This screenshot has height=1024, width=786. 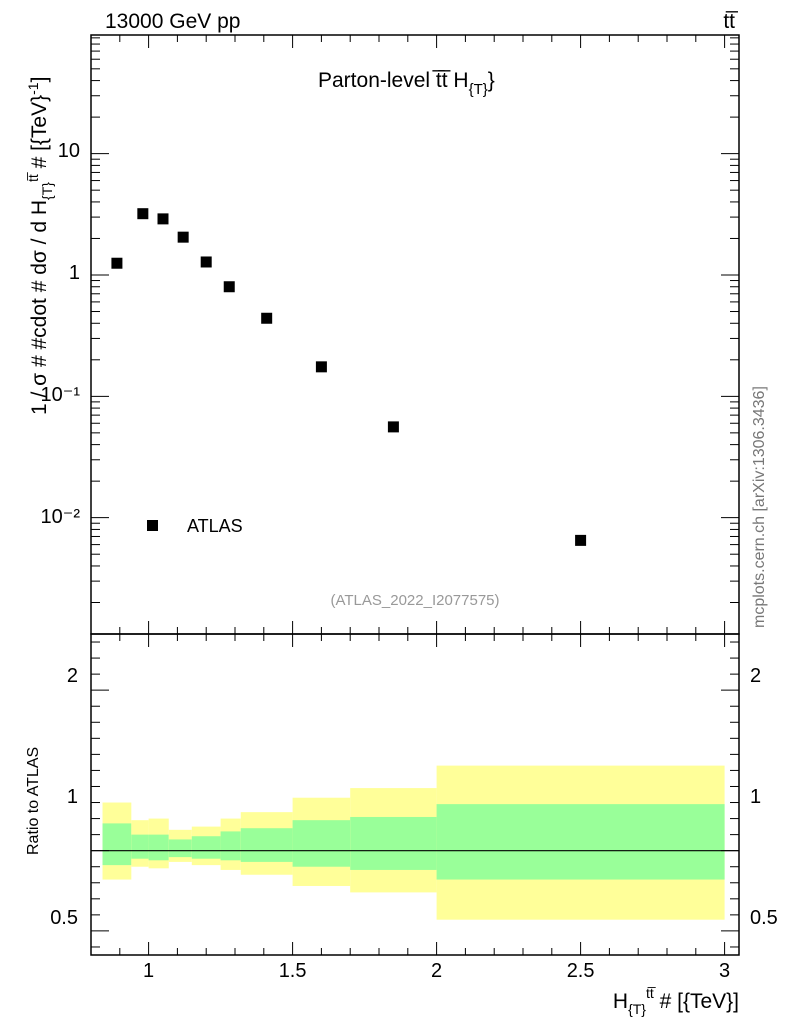 I want to click on main-y-tick-label-10: 10, so click(x=69, y=151).